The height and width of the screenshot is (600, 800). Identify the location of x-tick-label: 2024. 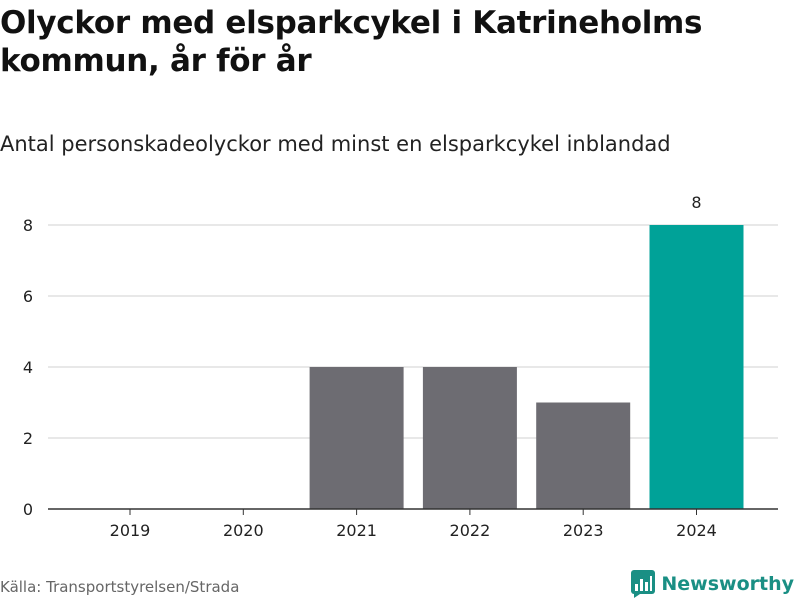
(696, 530).